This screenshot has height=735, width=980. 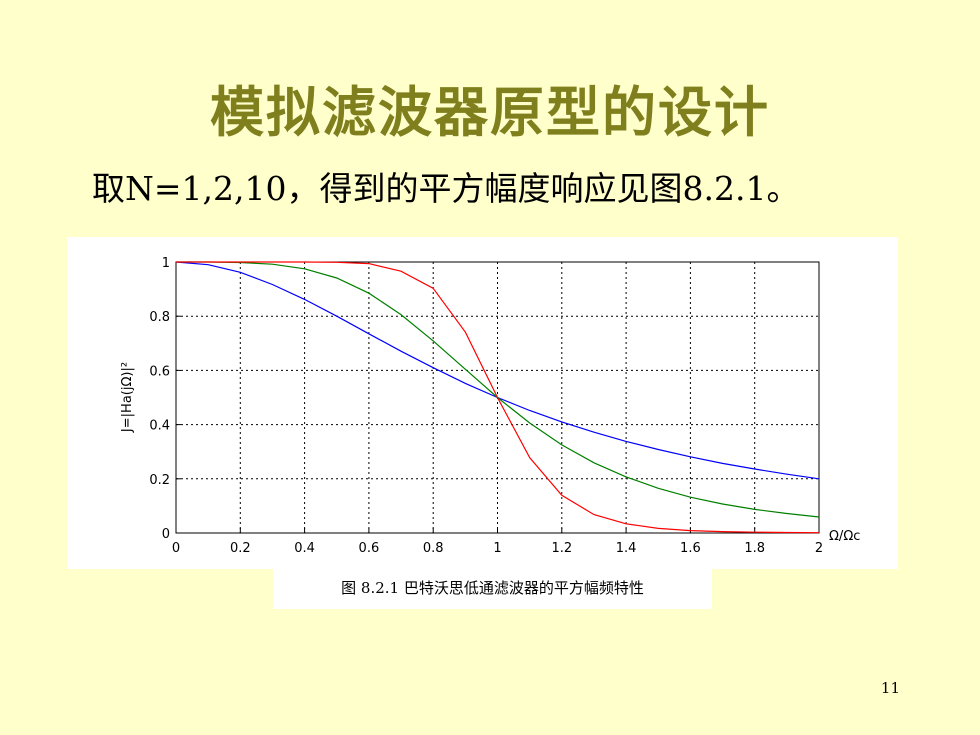 I want to click on x-tick-label: 1, so click(x=497, y=548).